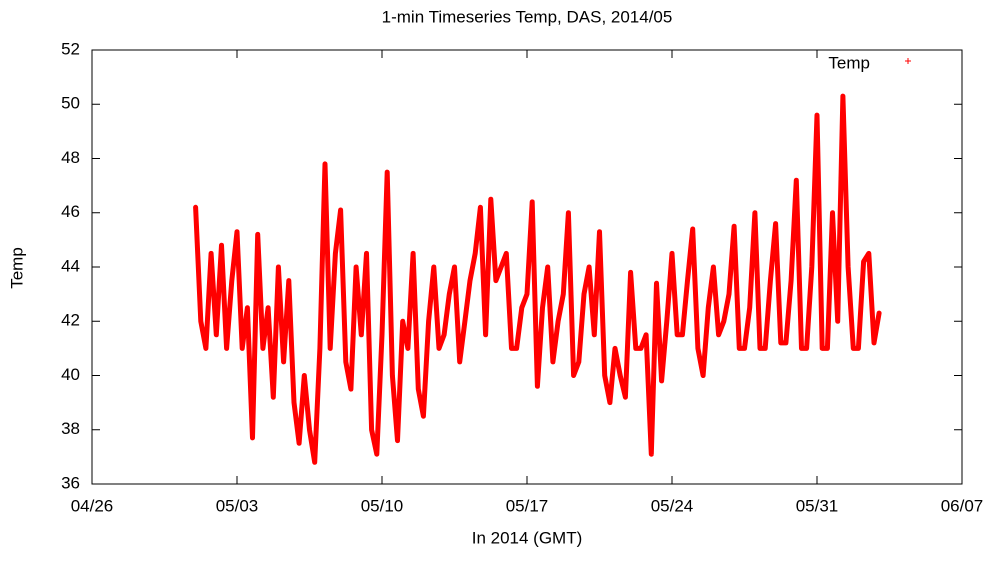  I want to click on x-tick-label: 05/17, so click(527, 505).